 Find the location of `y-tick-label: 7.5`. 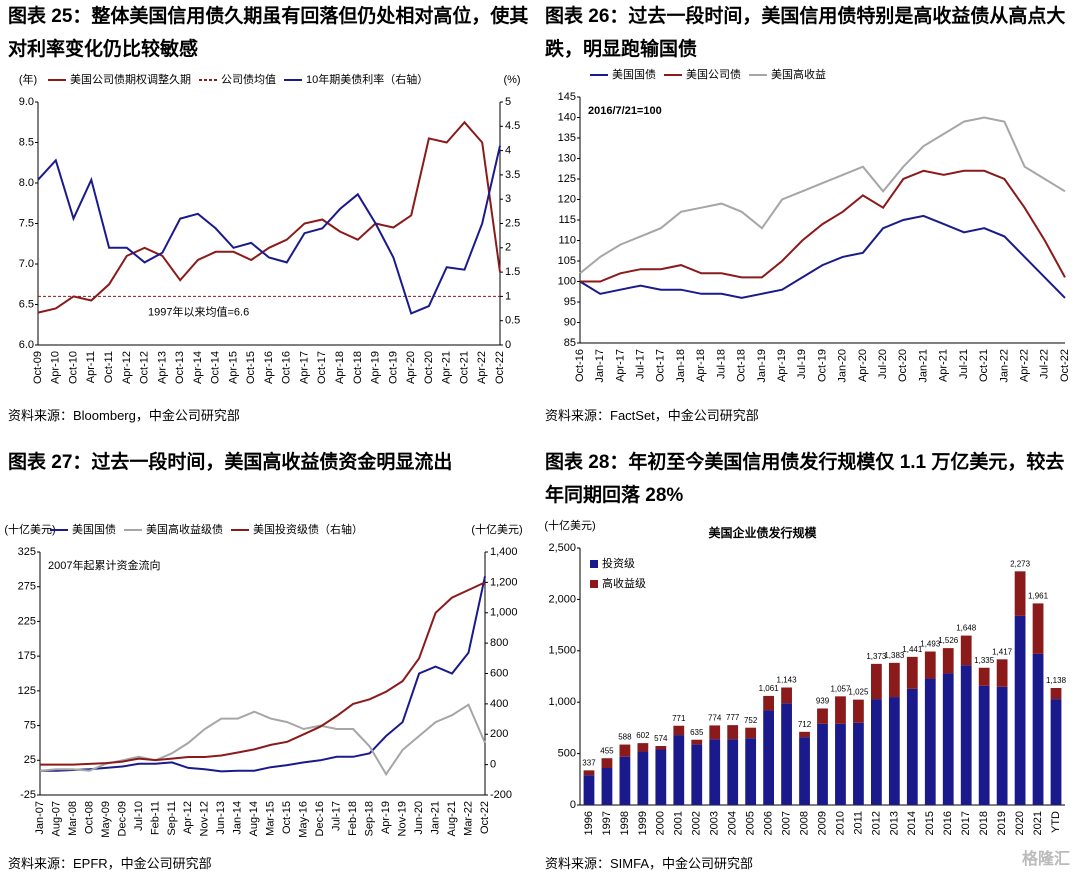

y-tick-label: 7.5 is located at coordinates (26, 223).